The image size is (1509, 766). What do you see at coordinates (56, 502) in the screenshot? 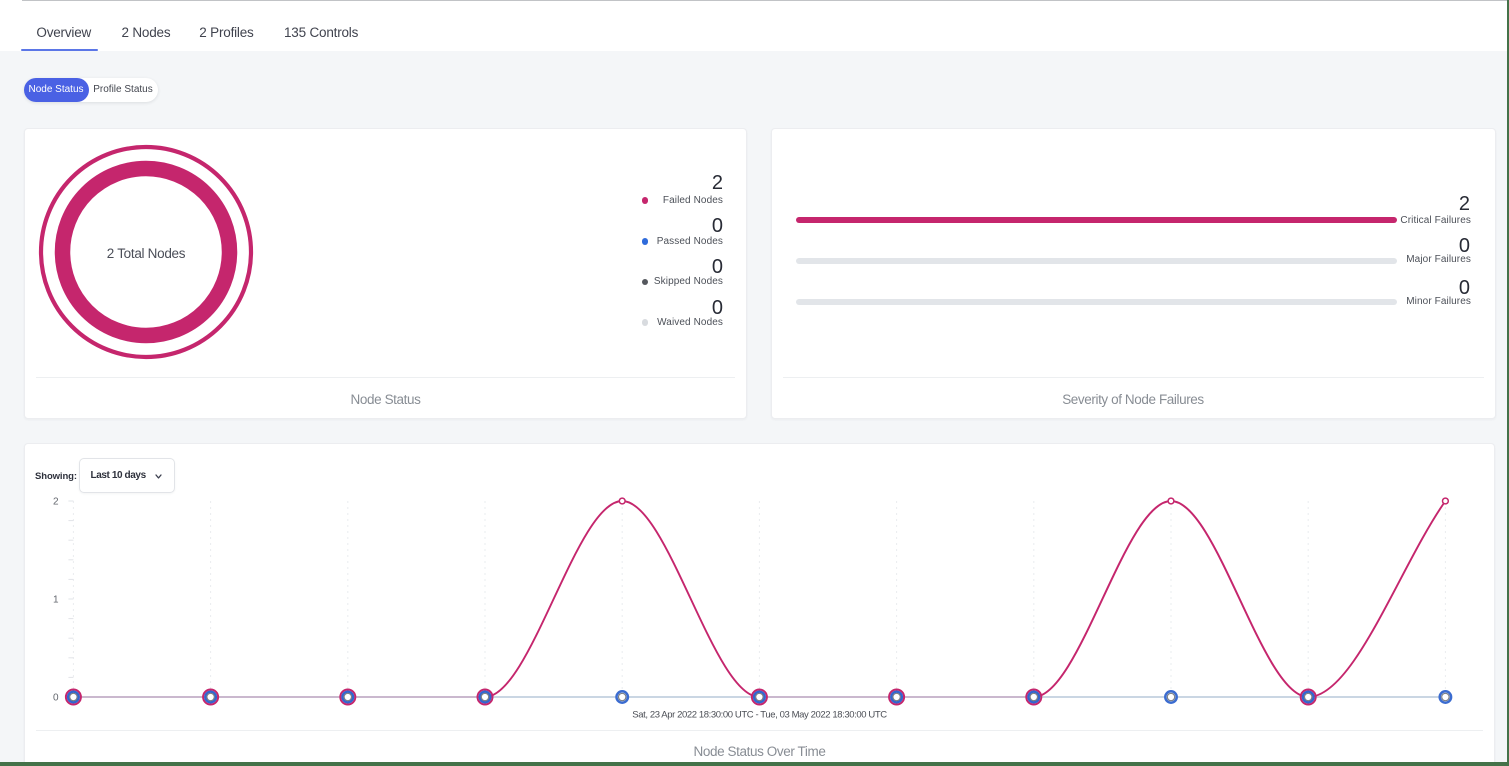
I see `svg-text: 2` at bounding box center [56, 502].